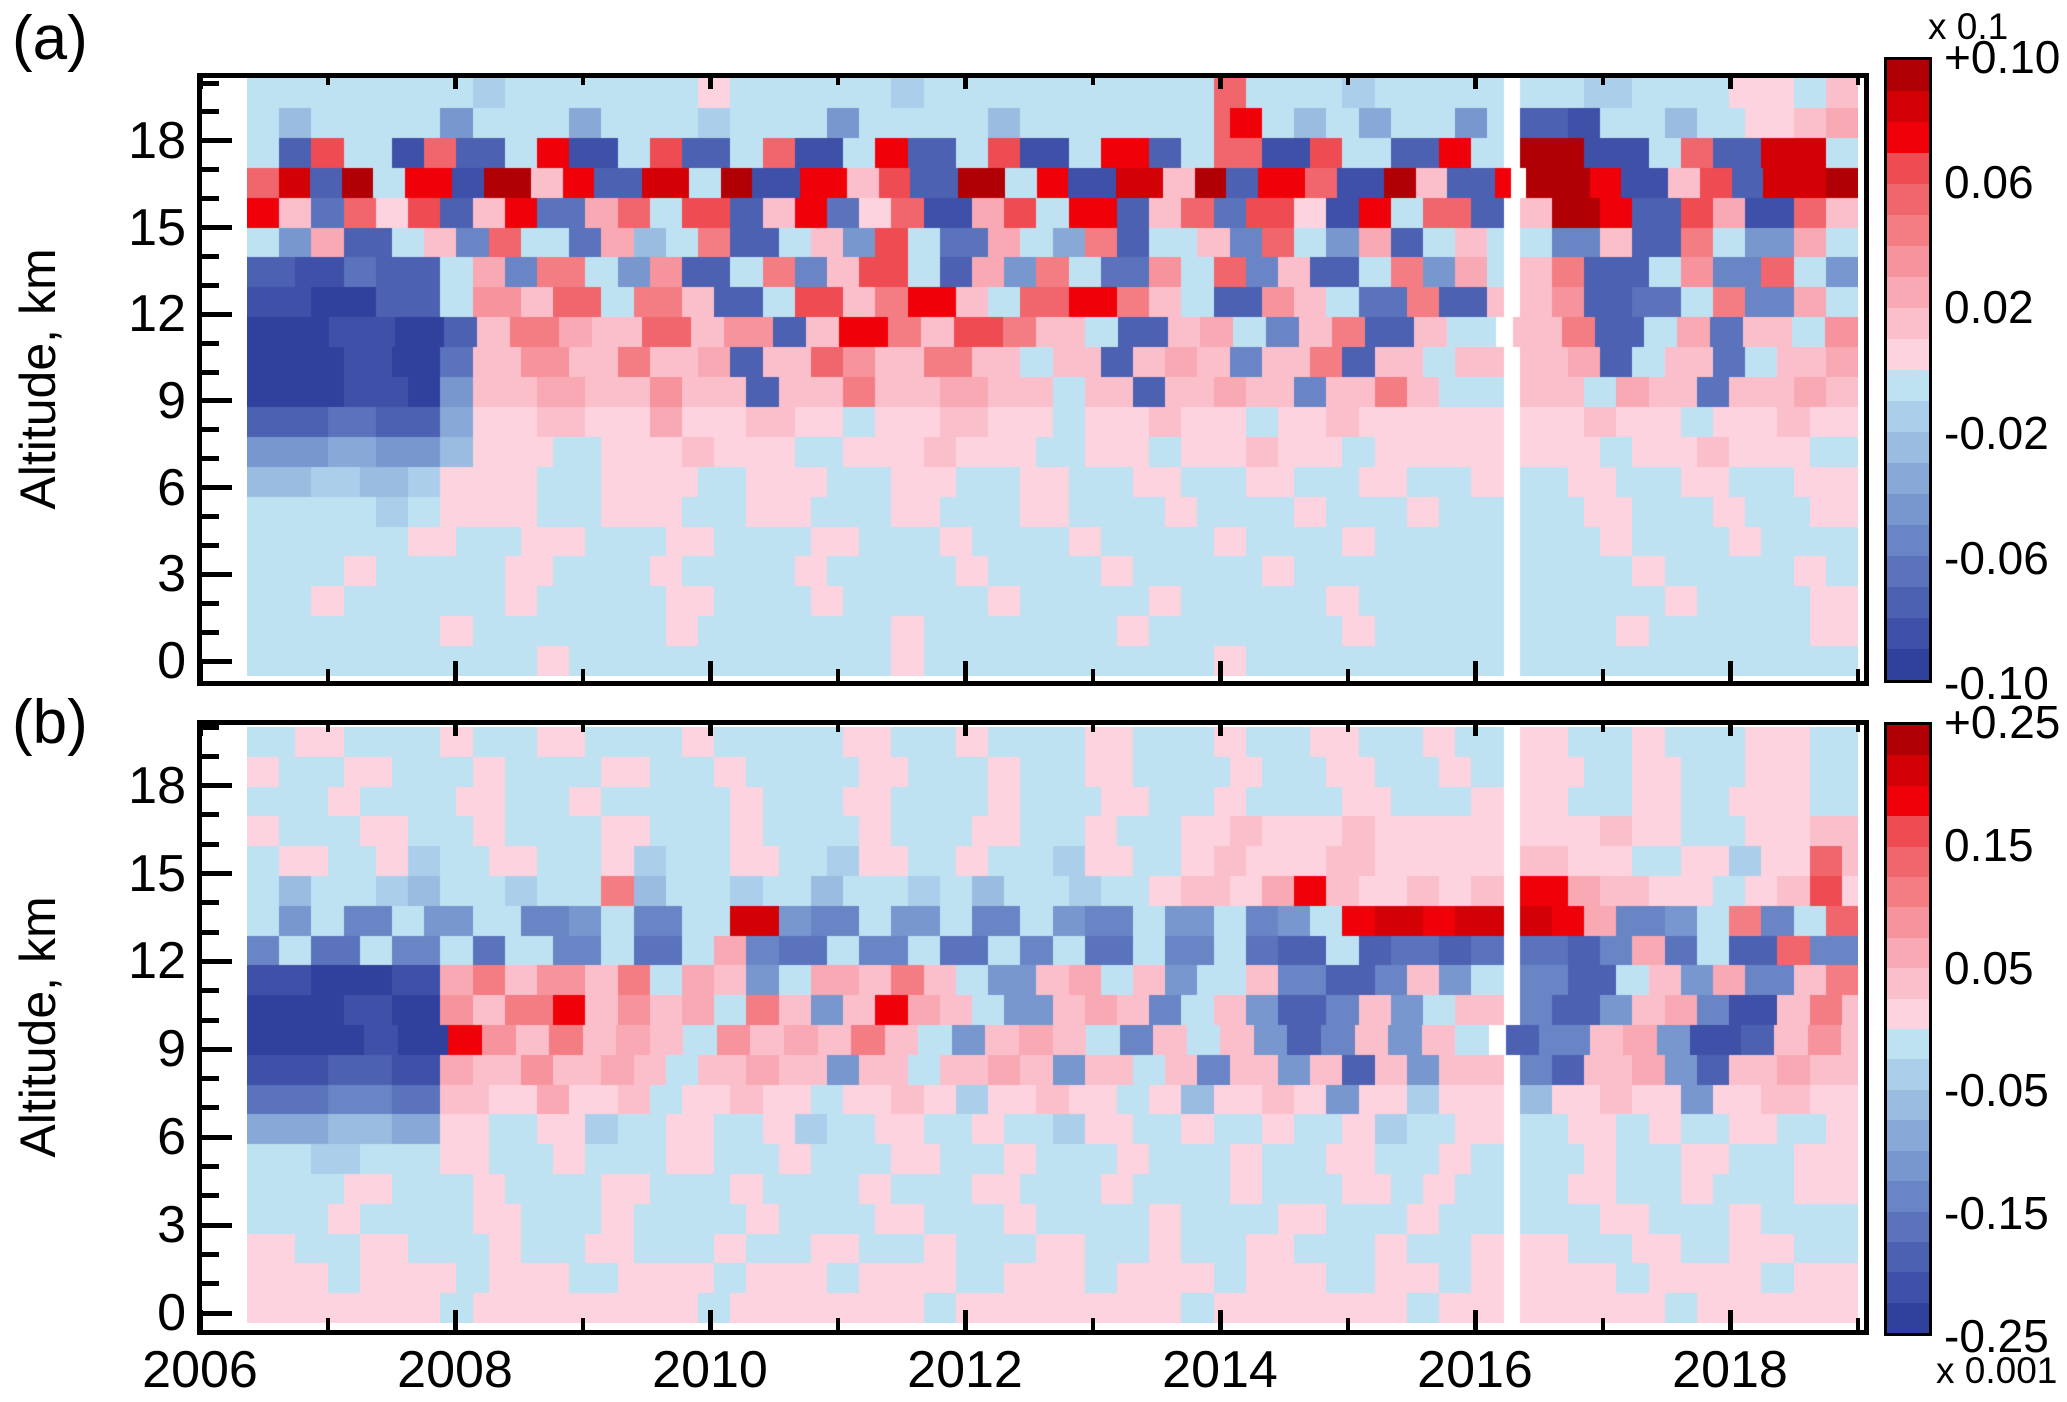 The width and height of the screenshot is (2067, 1402). Describe the element at coordinates (965, 1370) in the screenshot. I see `x-tick-label: 2012` at that location.